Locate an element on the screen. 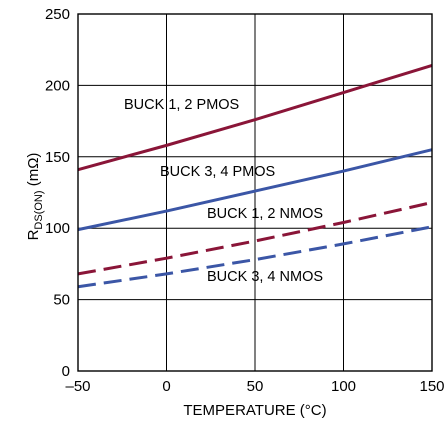 This screenshot has width=444, height=423. y-tick-label: 0 is located at coordinates (66, 371).